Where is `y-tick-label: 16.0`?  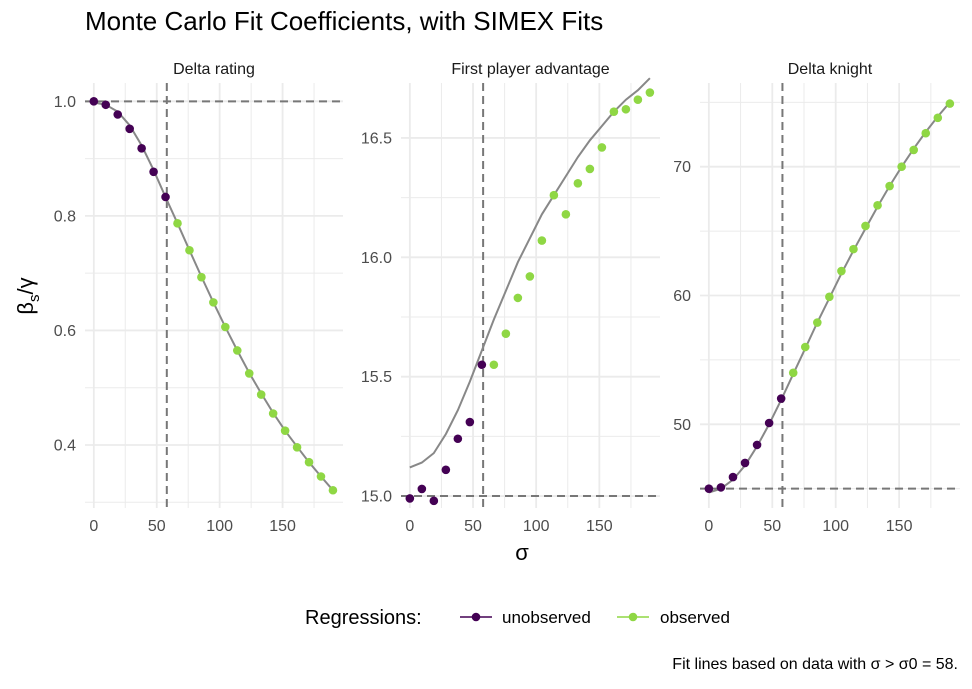 y-tick-label: 16.0 is located at coordinates (376, 258).